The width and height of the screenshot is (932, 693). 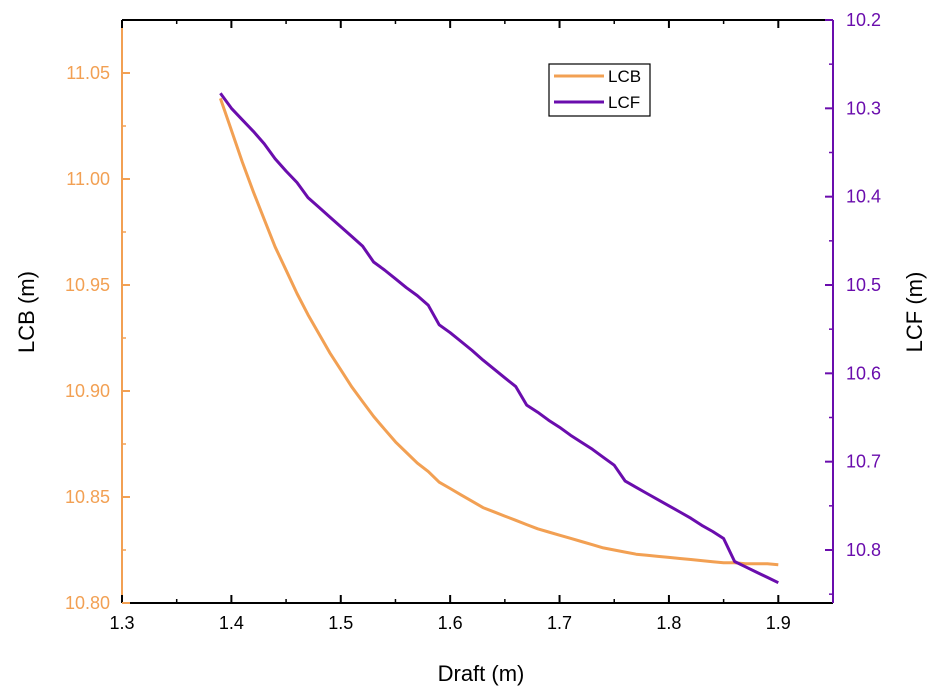 I want to click on x-axis-title: Draft (m), so click(x=481, y=673).